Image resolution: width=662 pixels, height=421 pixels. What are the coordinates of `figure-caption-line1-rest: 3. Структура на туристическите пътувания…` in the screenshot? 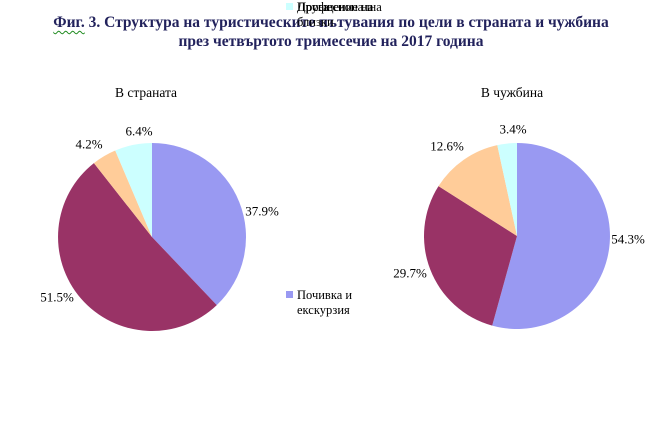 It's located at (346, 22).